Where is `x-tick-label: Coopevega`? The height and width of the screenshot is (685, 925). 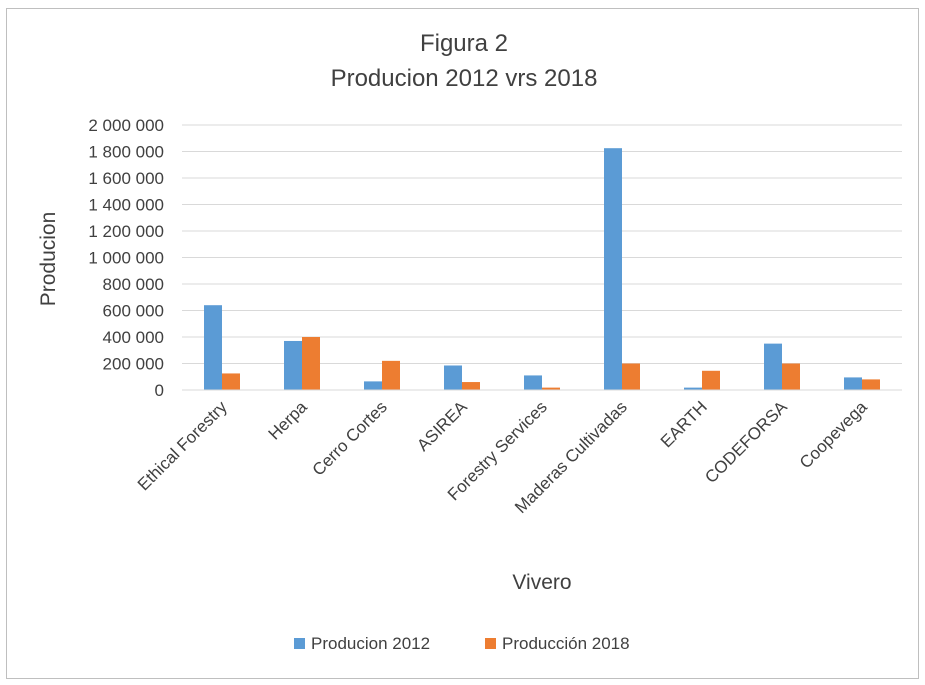 x-tick-label: Coopevega is located at coordinates (833, 434).